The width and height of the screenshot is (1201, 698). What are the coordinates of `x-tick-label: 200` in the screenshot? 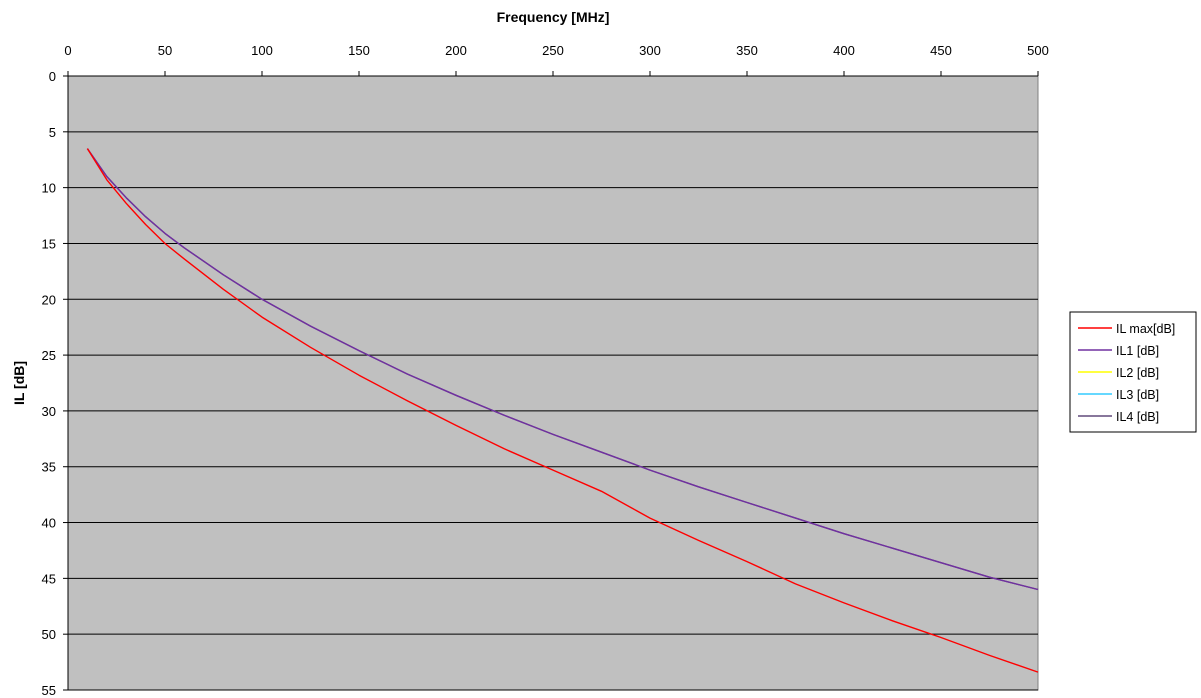 It's located at (456, 50).